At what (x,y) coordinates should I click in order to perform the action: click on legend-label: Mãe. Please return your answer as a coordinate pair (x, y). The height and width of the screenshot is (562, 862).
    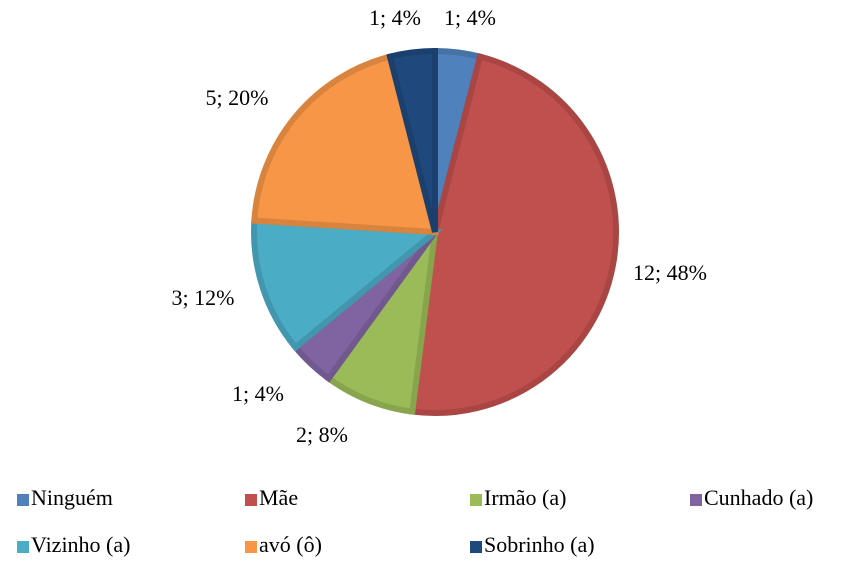
    Looking at the image, I should click on (278, 497).